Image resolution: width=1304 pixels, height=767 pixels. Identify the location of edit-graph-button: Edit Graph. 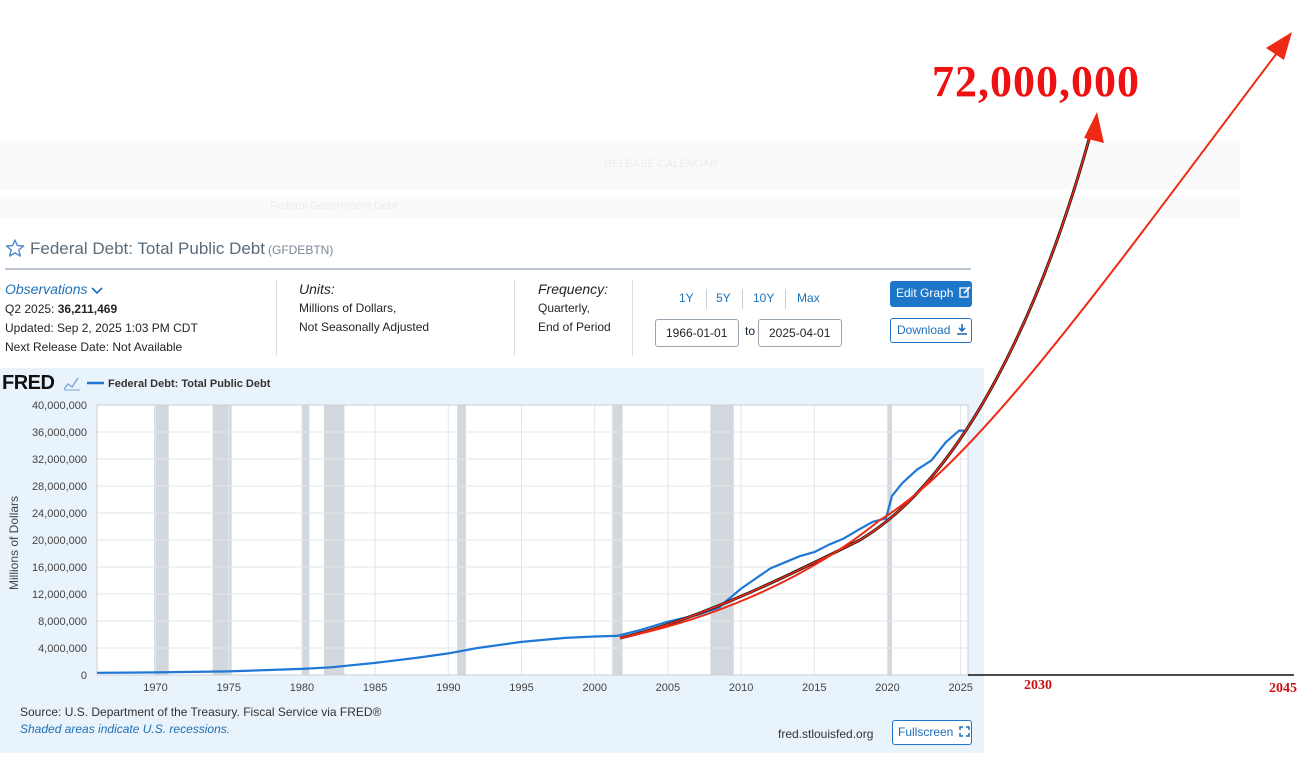
(931, 294).